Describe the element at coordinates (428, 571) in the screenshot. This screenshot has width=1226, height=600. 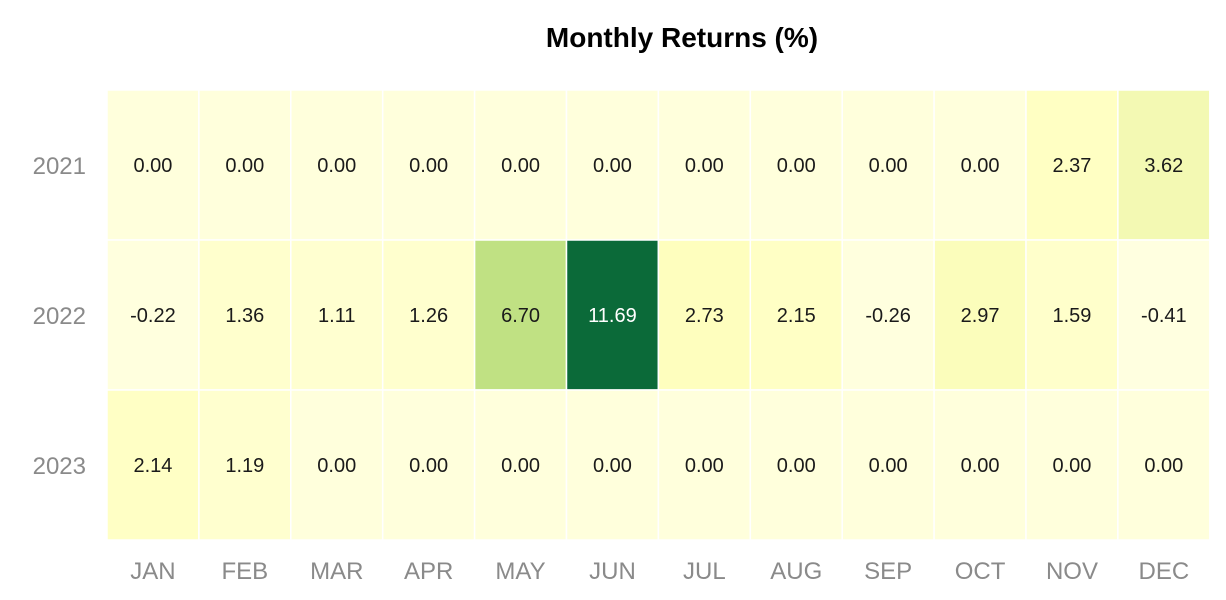
I see `x-tick-label: APR` at that location.